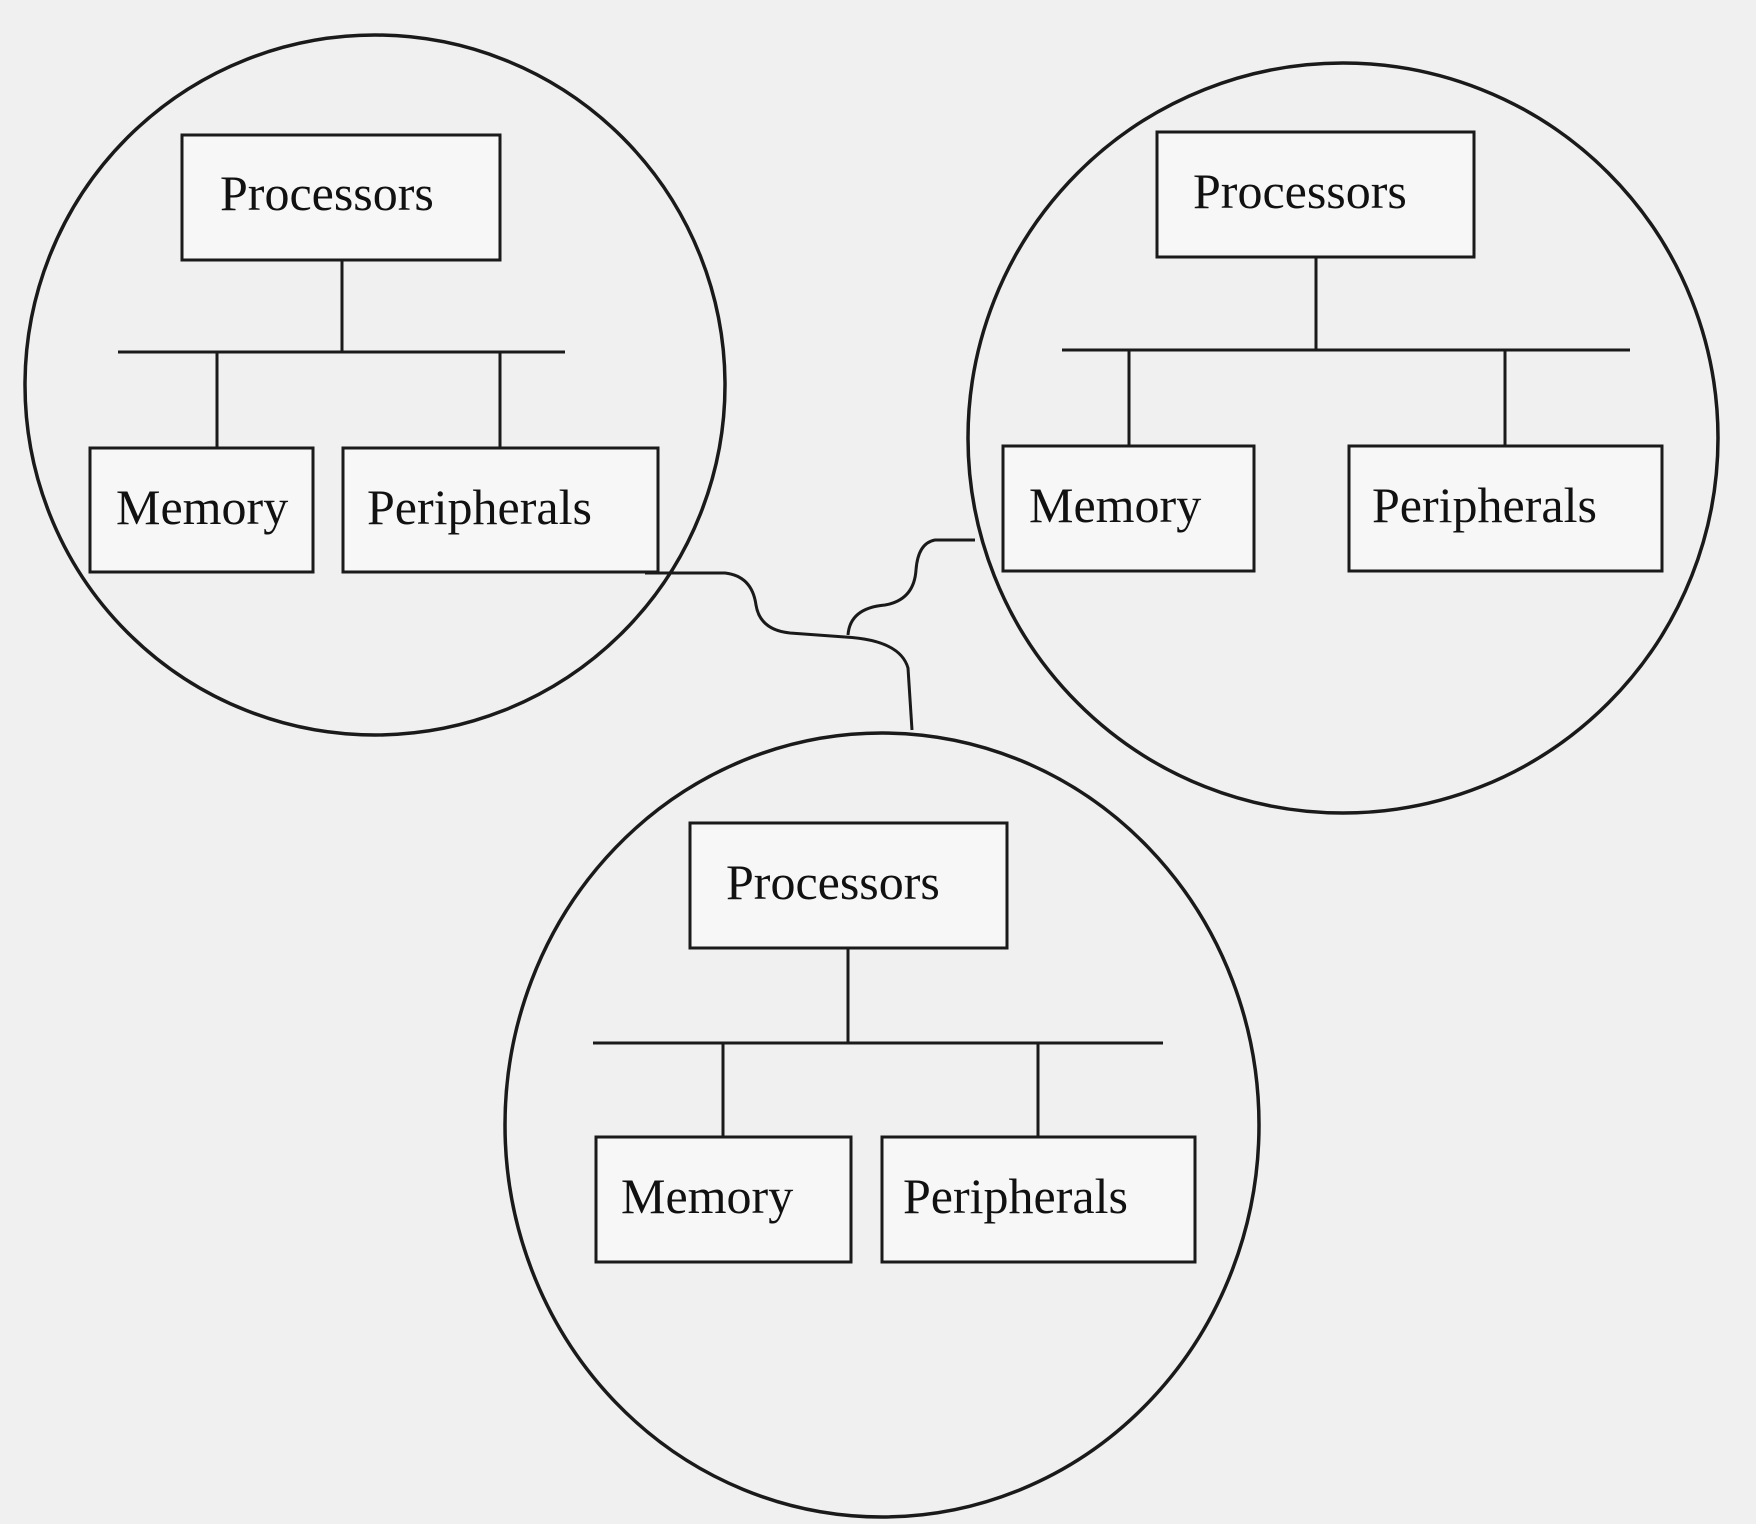  I want to click on network-link-bottom, so click(879, 683).